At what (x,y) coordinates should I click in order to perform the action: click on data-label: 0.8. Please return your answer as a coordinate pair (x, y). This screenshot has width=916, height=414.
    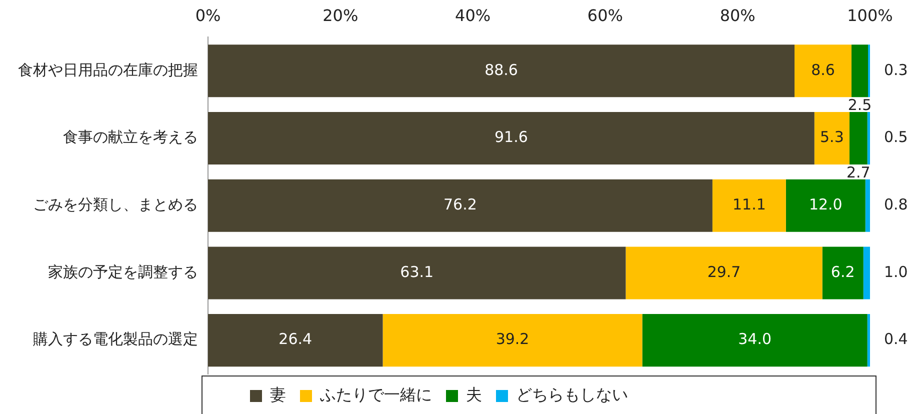
    Looking at the image, I should click on (896, 204).